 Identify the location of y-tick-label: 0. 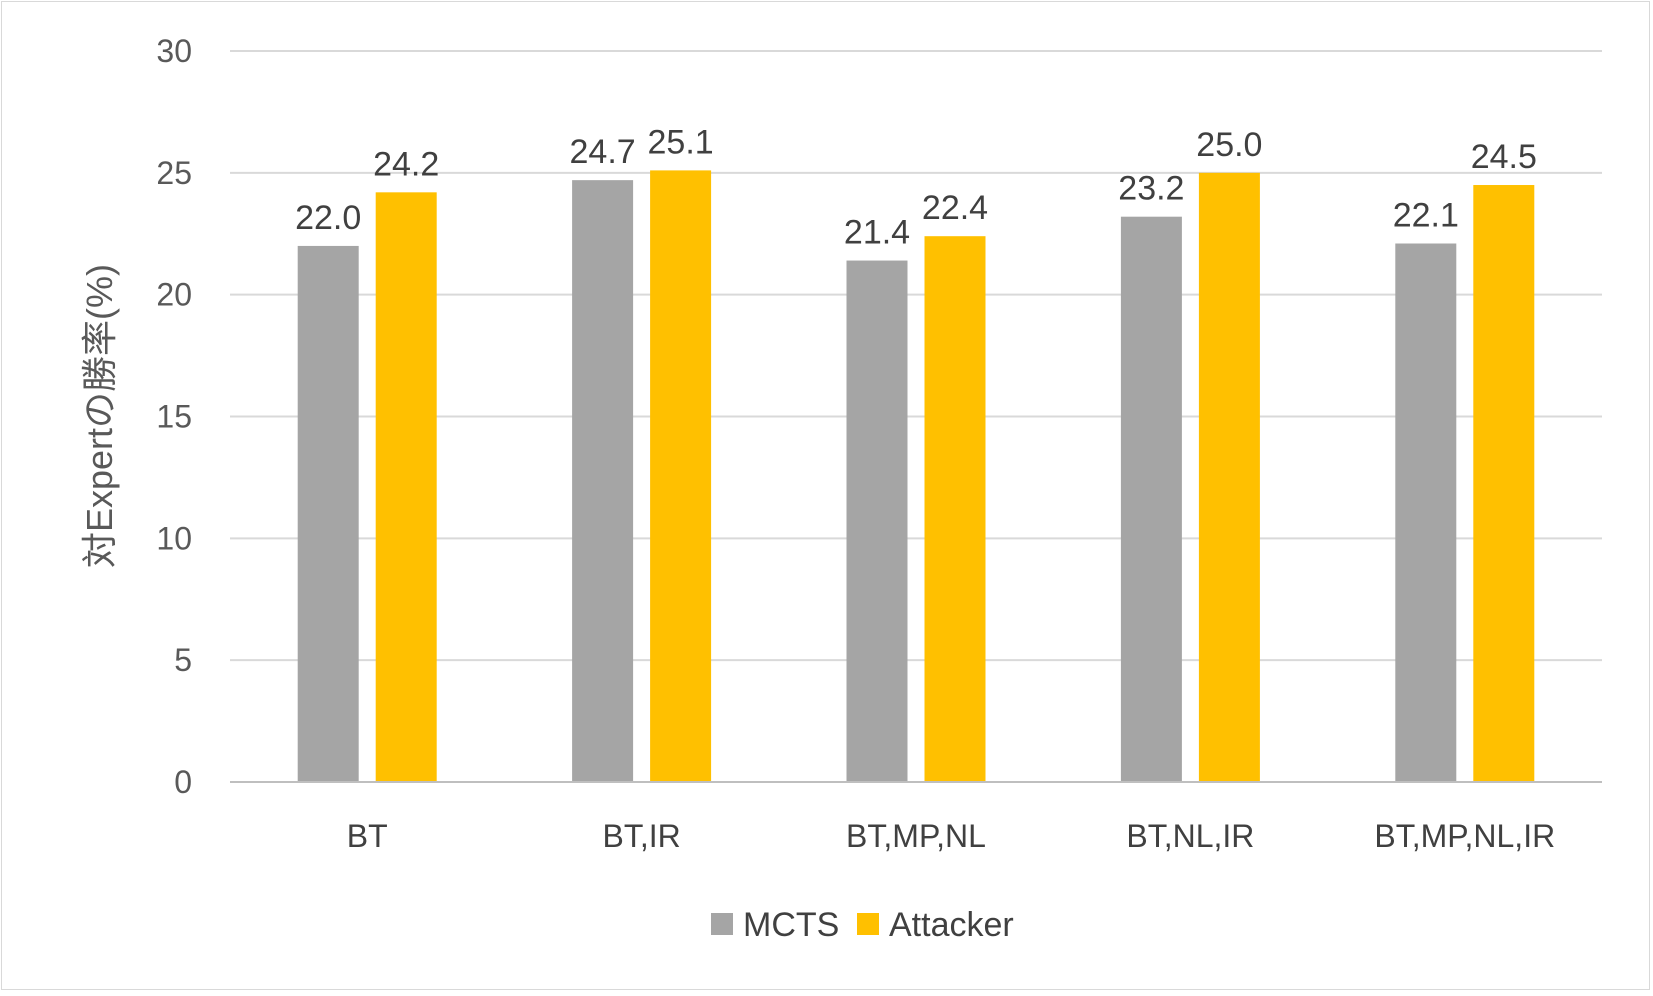
(183, 782).